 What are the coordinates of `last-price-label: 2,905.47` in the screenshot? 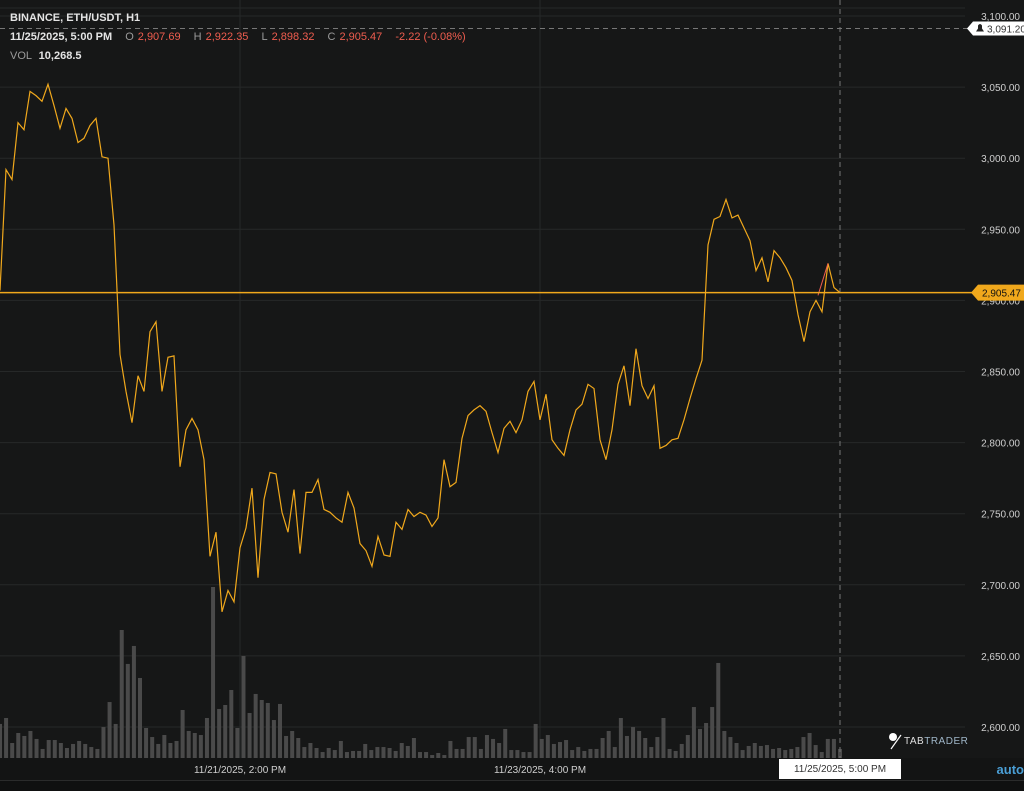 It's located at (1001, 294).